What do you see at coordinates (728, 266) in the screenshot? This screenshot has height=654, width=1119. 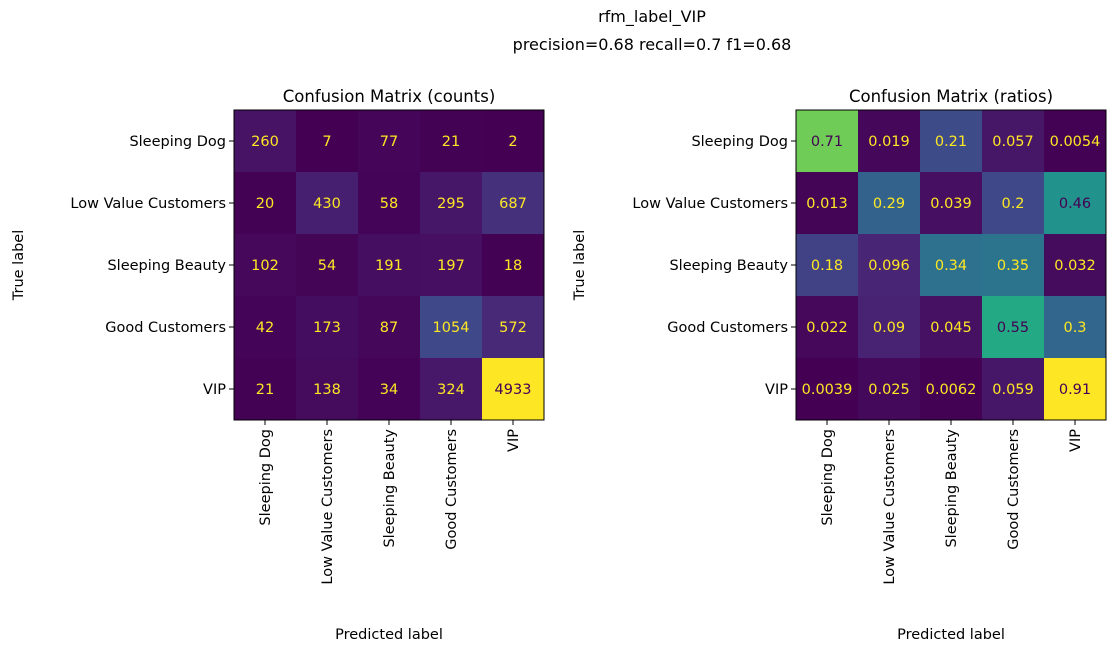 I see `ratios-ytick-sleeping-beauty: Sleeping Beauty` at bounding box center [728, 266].